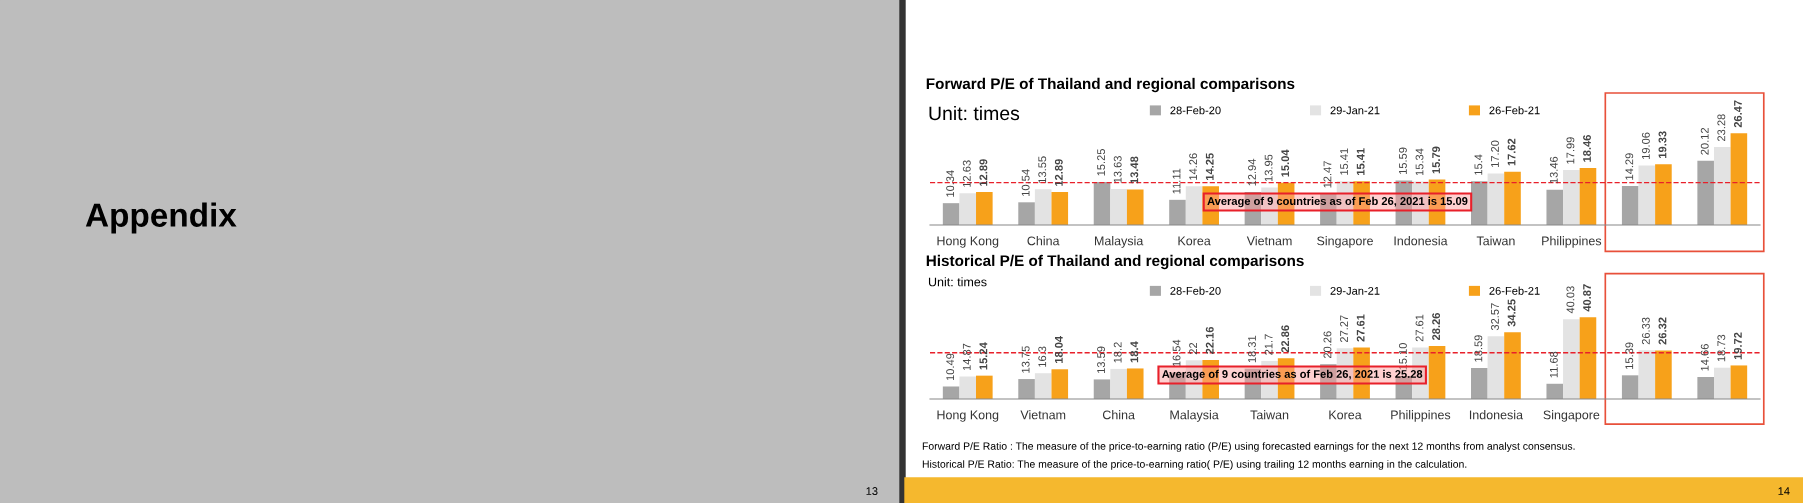 This screenshot has height=503, width=1803. What do you see at coordinates (1209, 340) in the screenshot?
I see `data-label: 22.16` at bounding box center [1209, 340].